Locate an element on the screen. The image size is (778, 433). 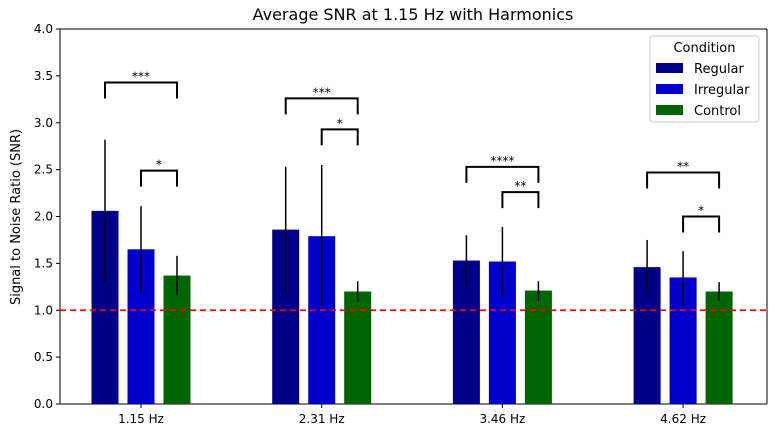
y-tick-label: 0.5 is located at coordinates (43, 357).